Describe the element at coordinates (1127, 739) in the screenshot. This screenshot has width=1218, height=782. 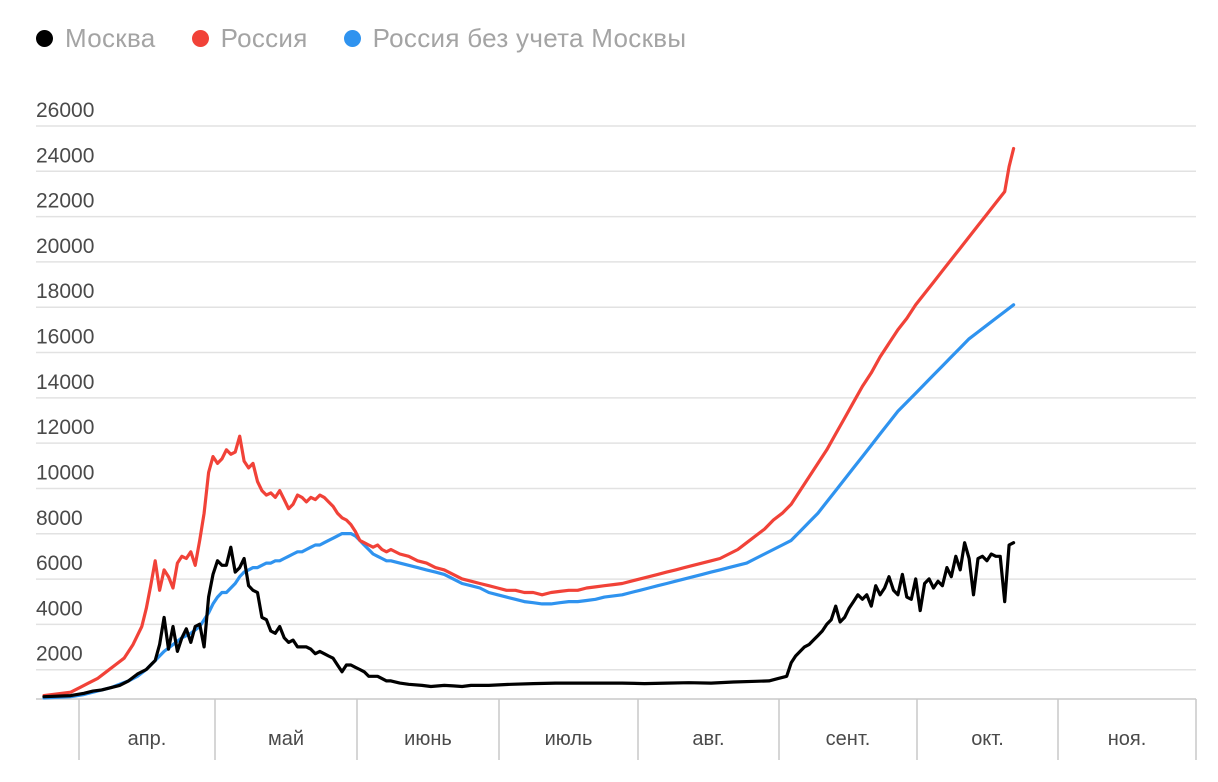
I see `x-tick-label: ноя.` at that location.